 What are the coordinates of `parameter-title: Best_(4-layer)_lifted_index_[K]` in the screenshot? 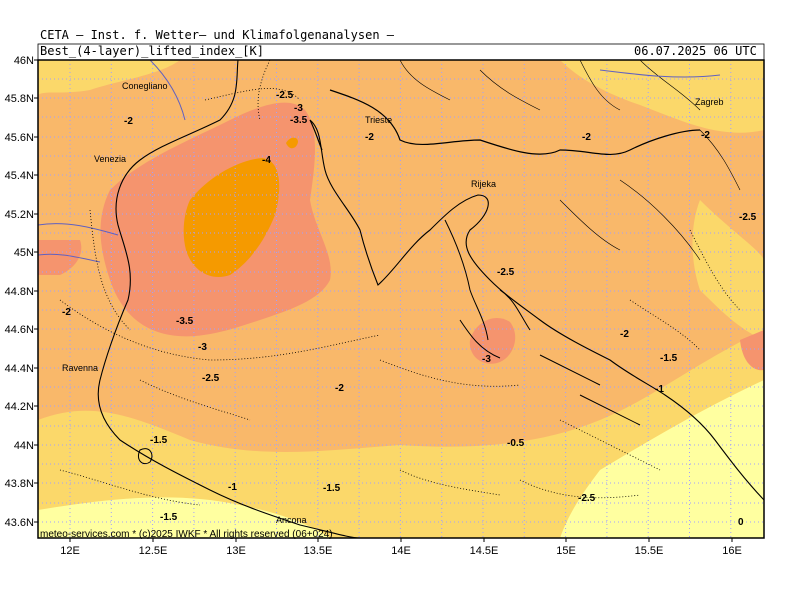 It's located at (152, 51).